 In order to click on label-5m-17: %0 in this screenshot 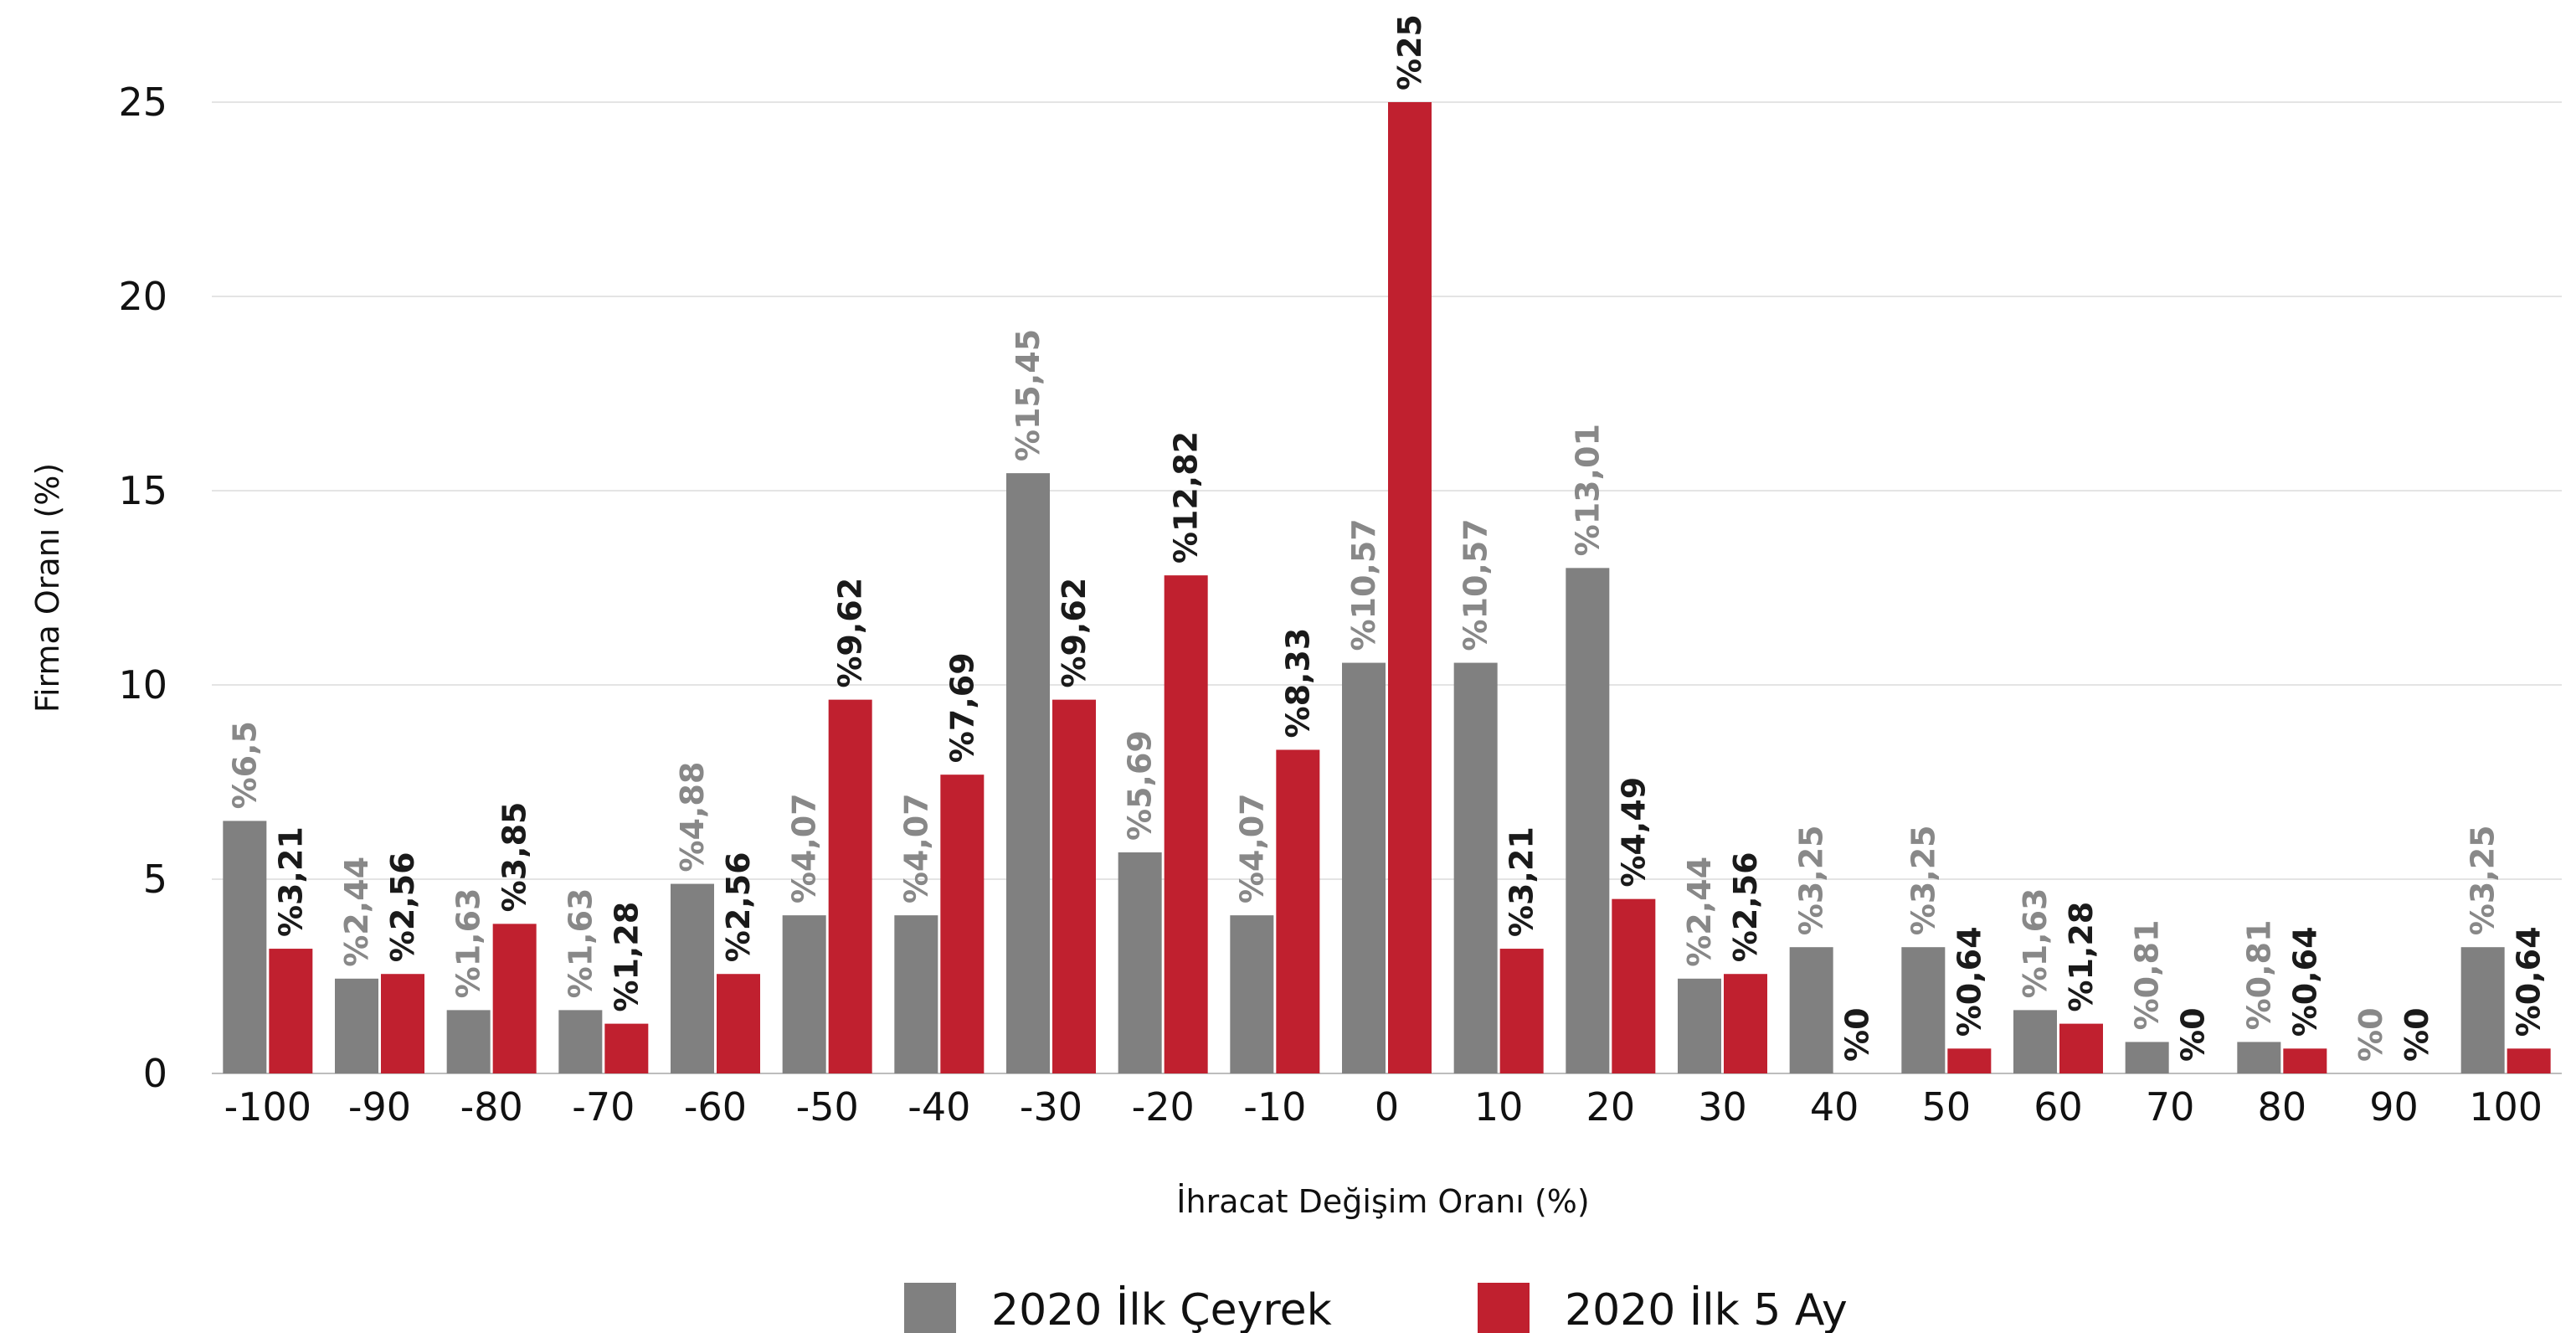, I will do `click(2193, 1034)`.